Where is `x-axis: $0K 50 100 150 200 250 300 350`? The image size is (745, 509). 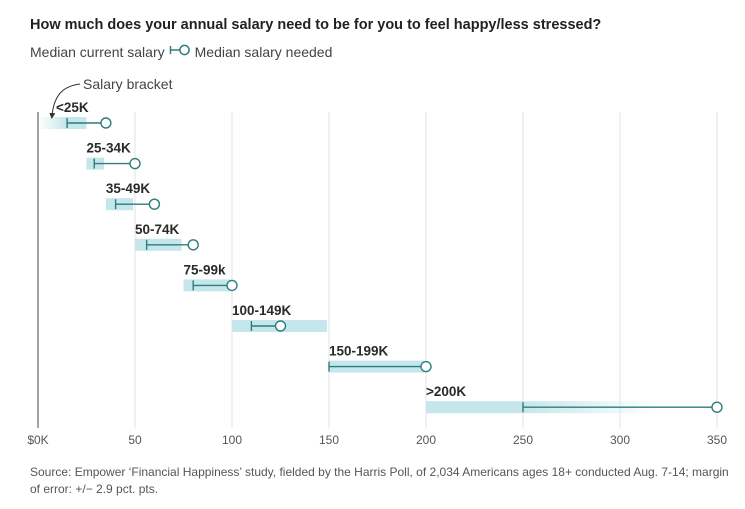
x-axis: $0K 50 100 150 200 250 300 350 is located at coordinates (377, 440).